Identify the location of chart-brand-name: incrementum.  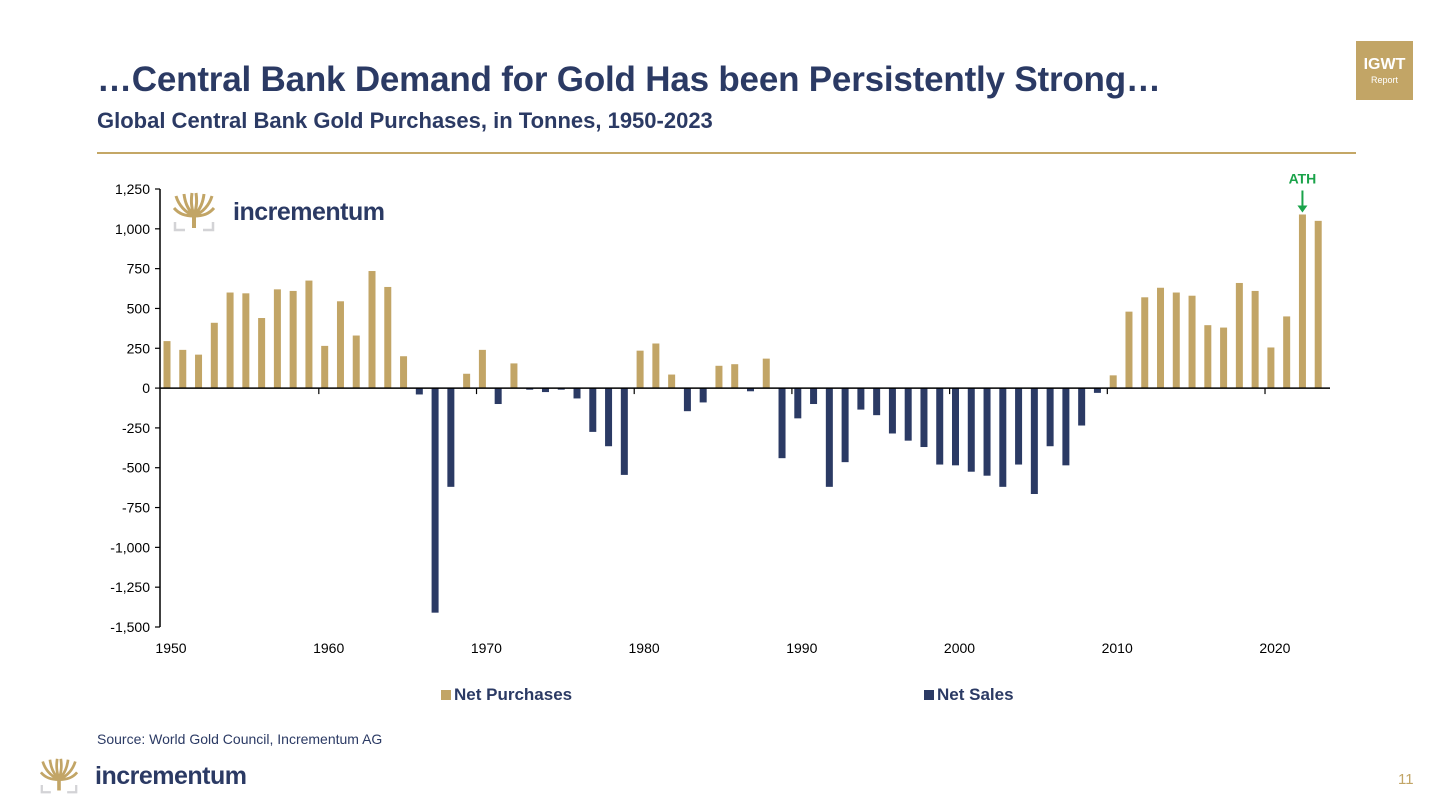
(309, 211).